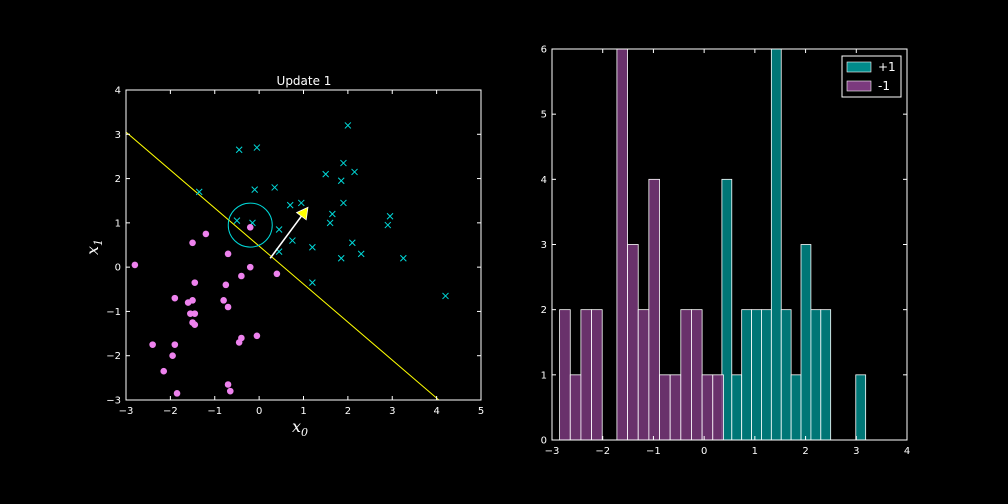 This screenshot has width=1008, height=504. I want to click on histogram-legend: +1 -1, so click(871, 76).